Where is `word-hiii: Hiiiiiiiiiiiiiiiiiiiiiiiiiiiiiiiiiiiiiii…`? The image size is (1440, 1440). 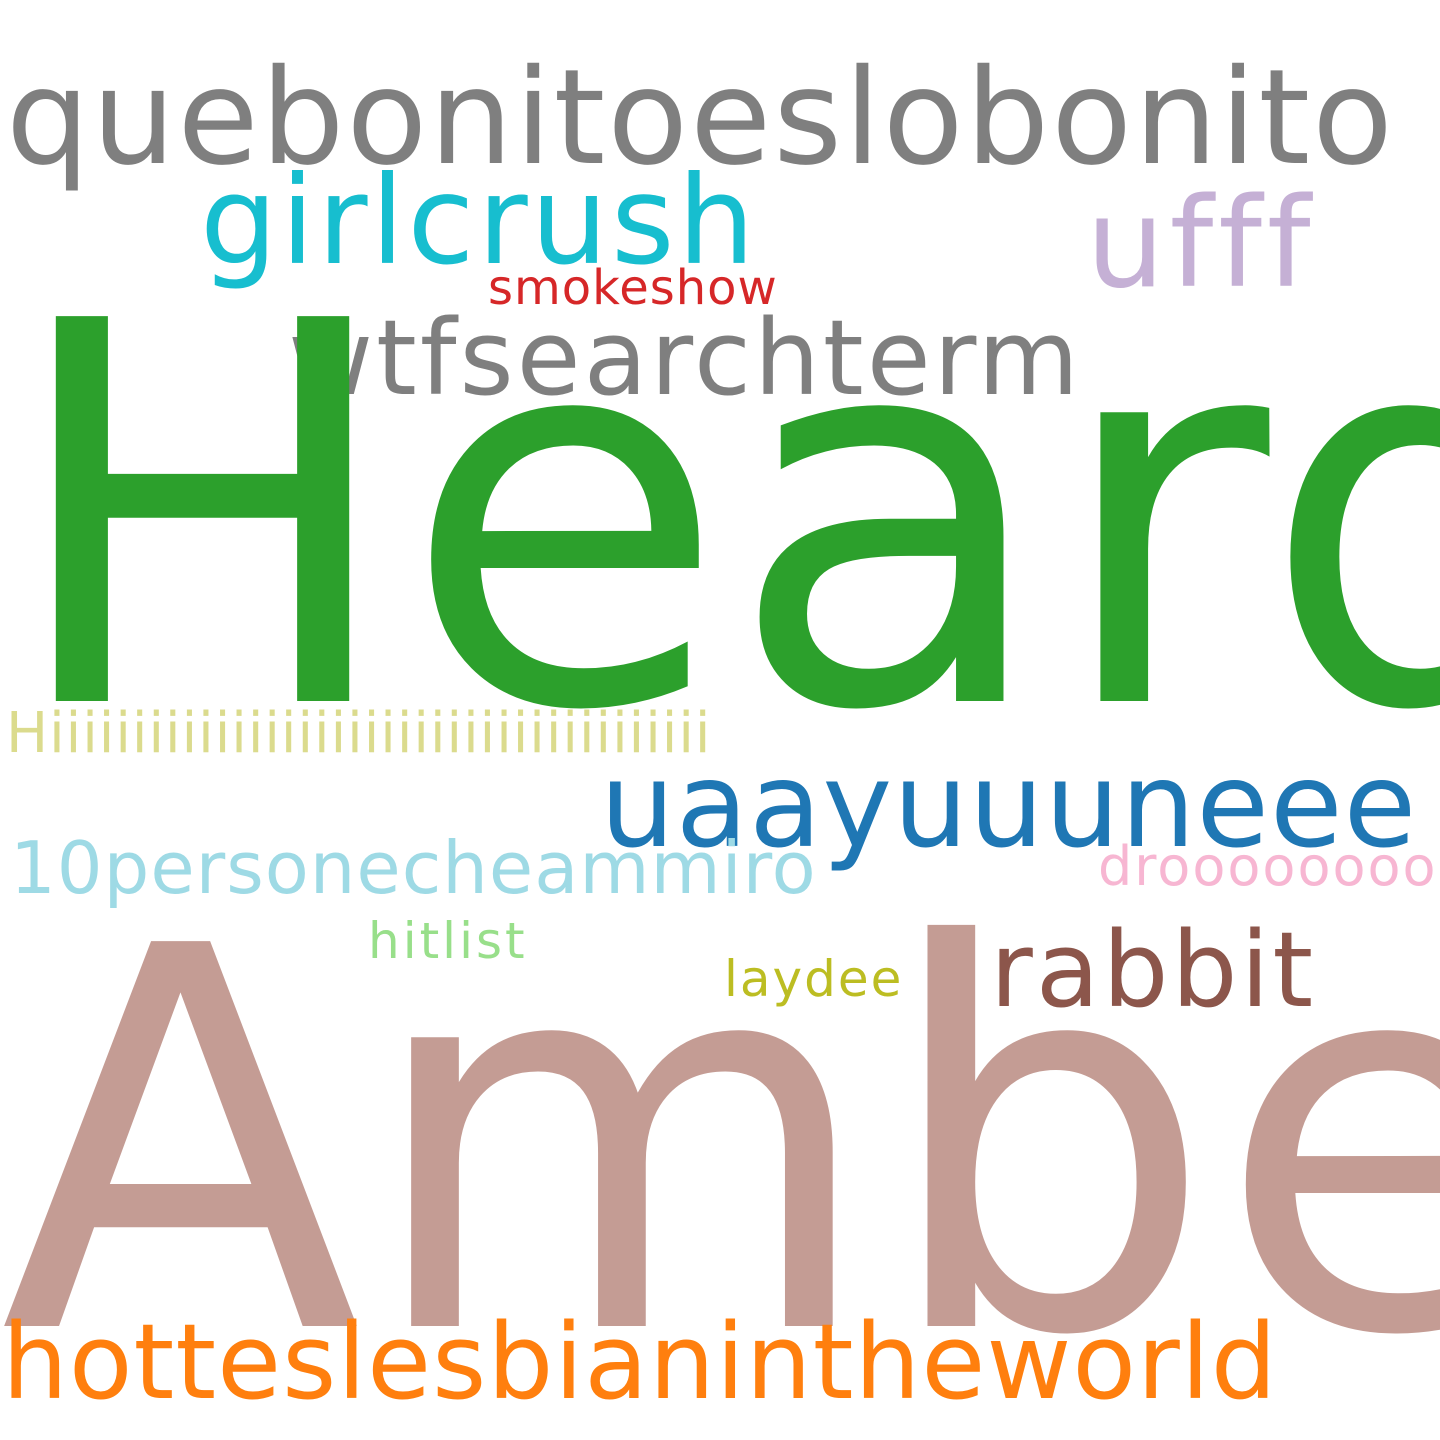 word-hiii: Hiiiiiiiiiiiiiiiiiiiiiiiiiiiiiiiiiiiiiii… is located at coordinates (359, 733).